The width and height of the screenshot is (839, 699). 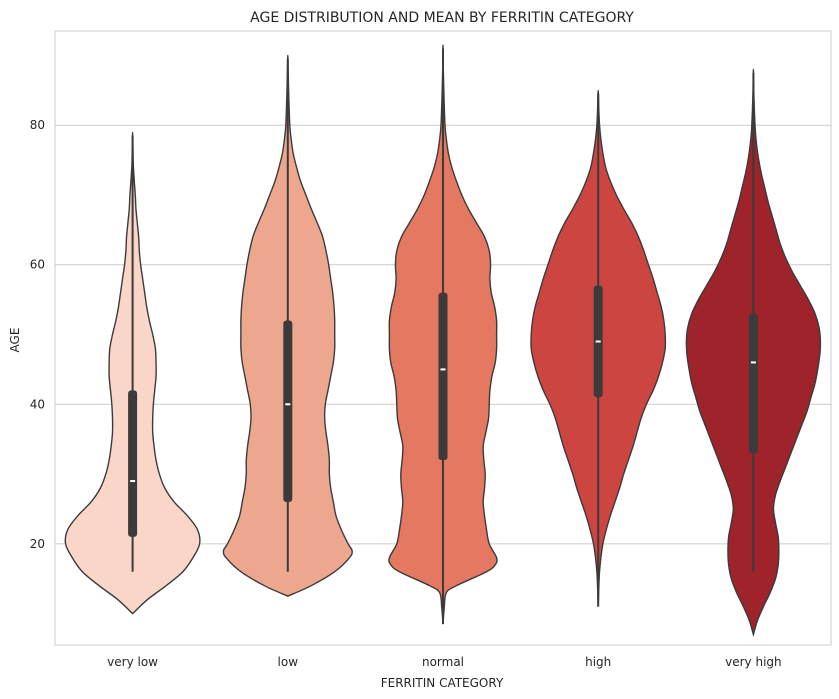 I want to click on y-tick-labels: 20 40 60 80, so click(x=37, y=334).